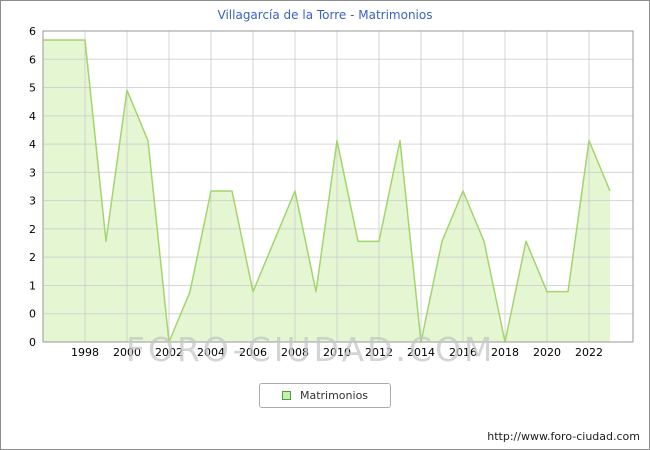  Describe the element at coordinates (85, 352) in the screenshot. I see `x-tick-label: 1998` at that location.